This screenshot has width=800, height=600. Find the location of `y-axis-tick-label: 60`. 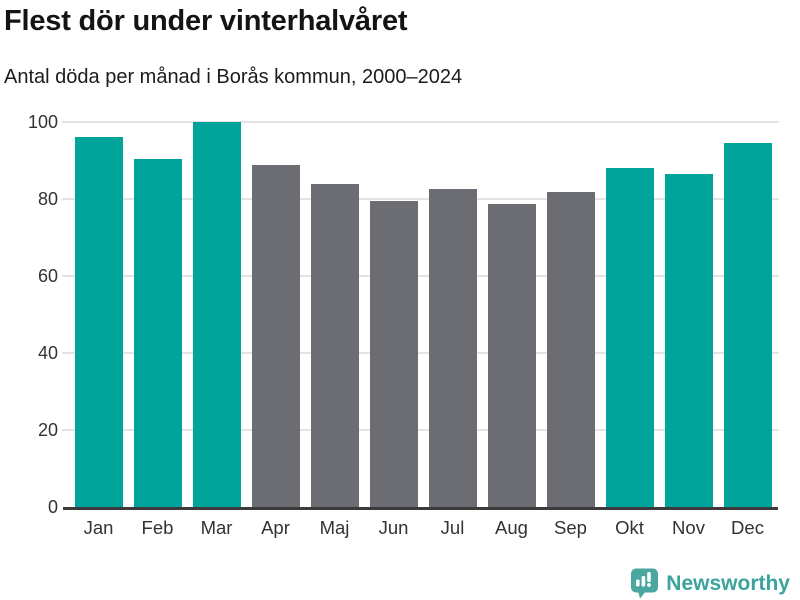

y-axis-tick-label: 60 is located at coordinates (47, 276).